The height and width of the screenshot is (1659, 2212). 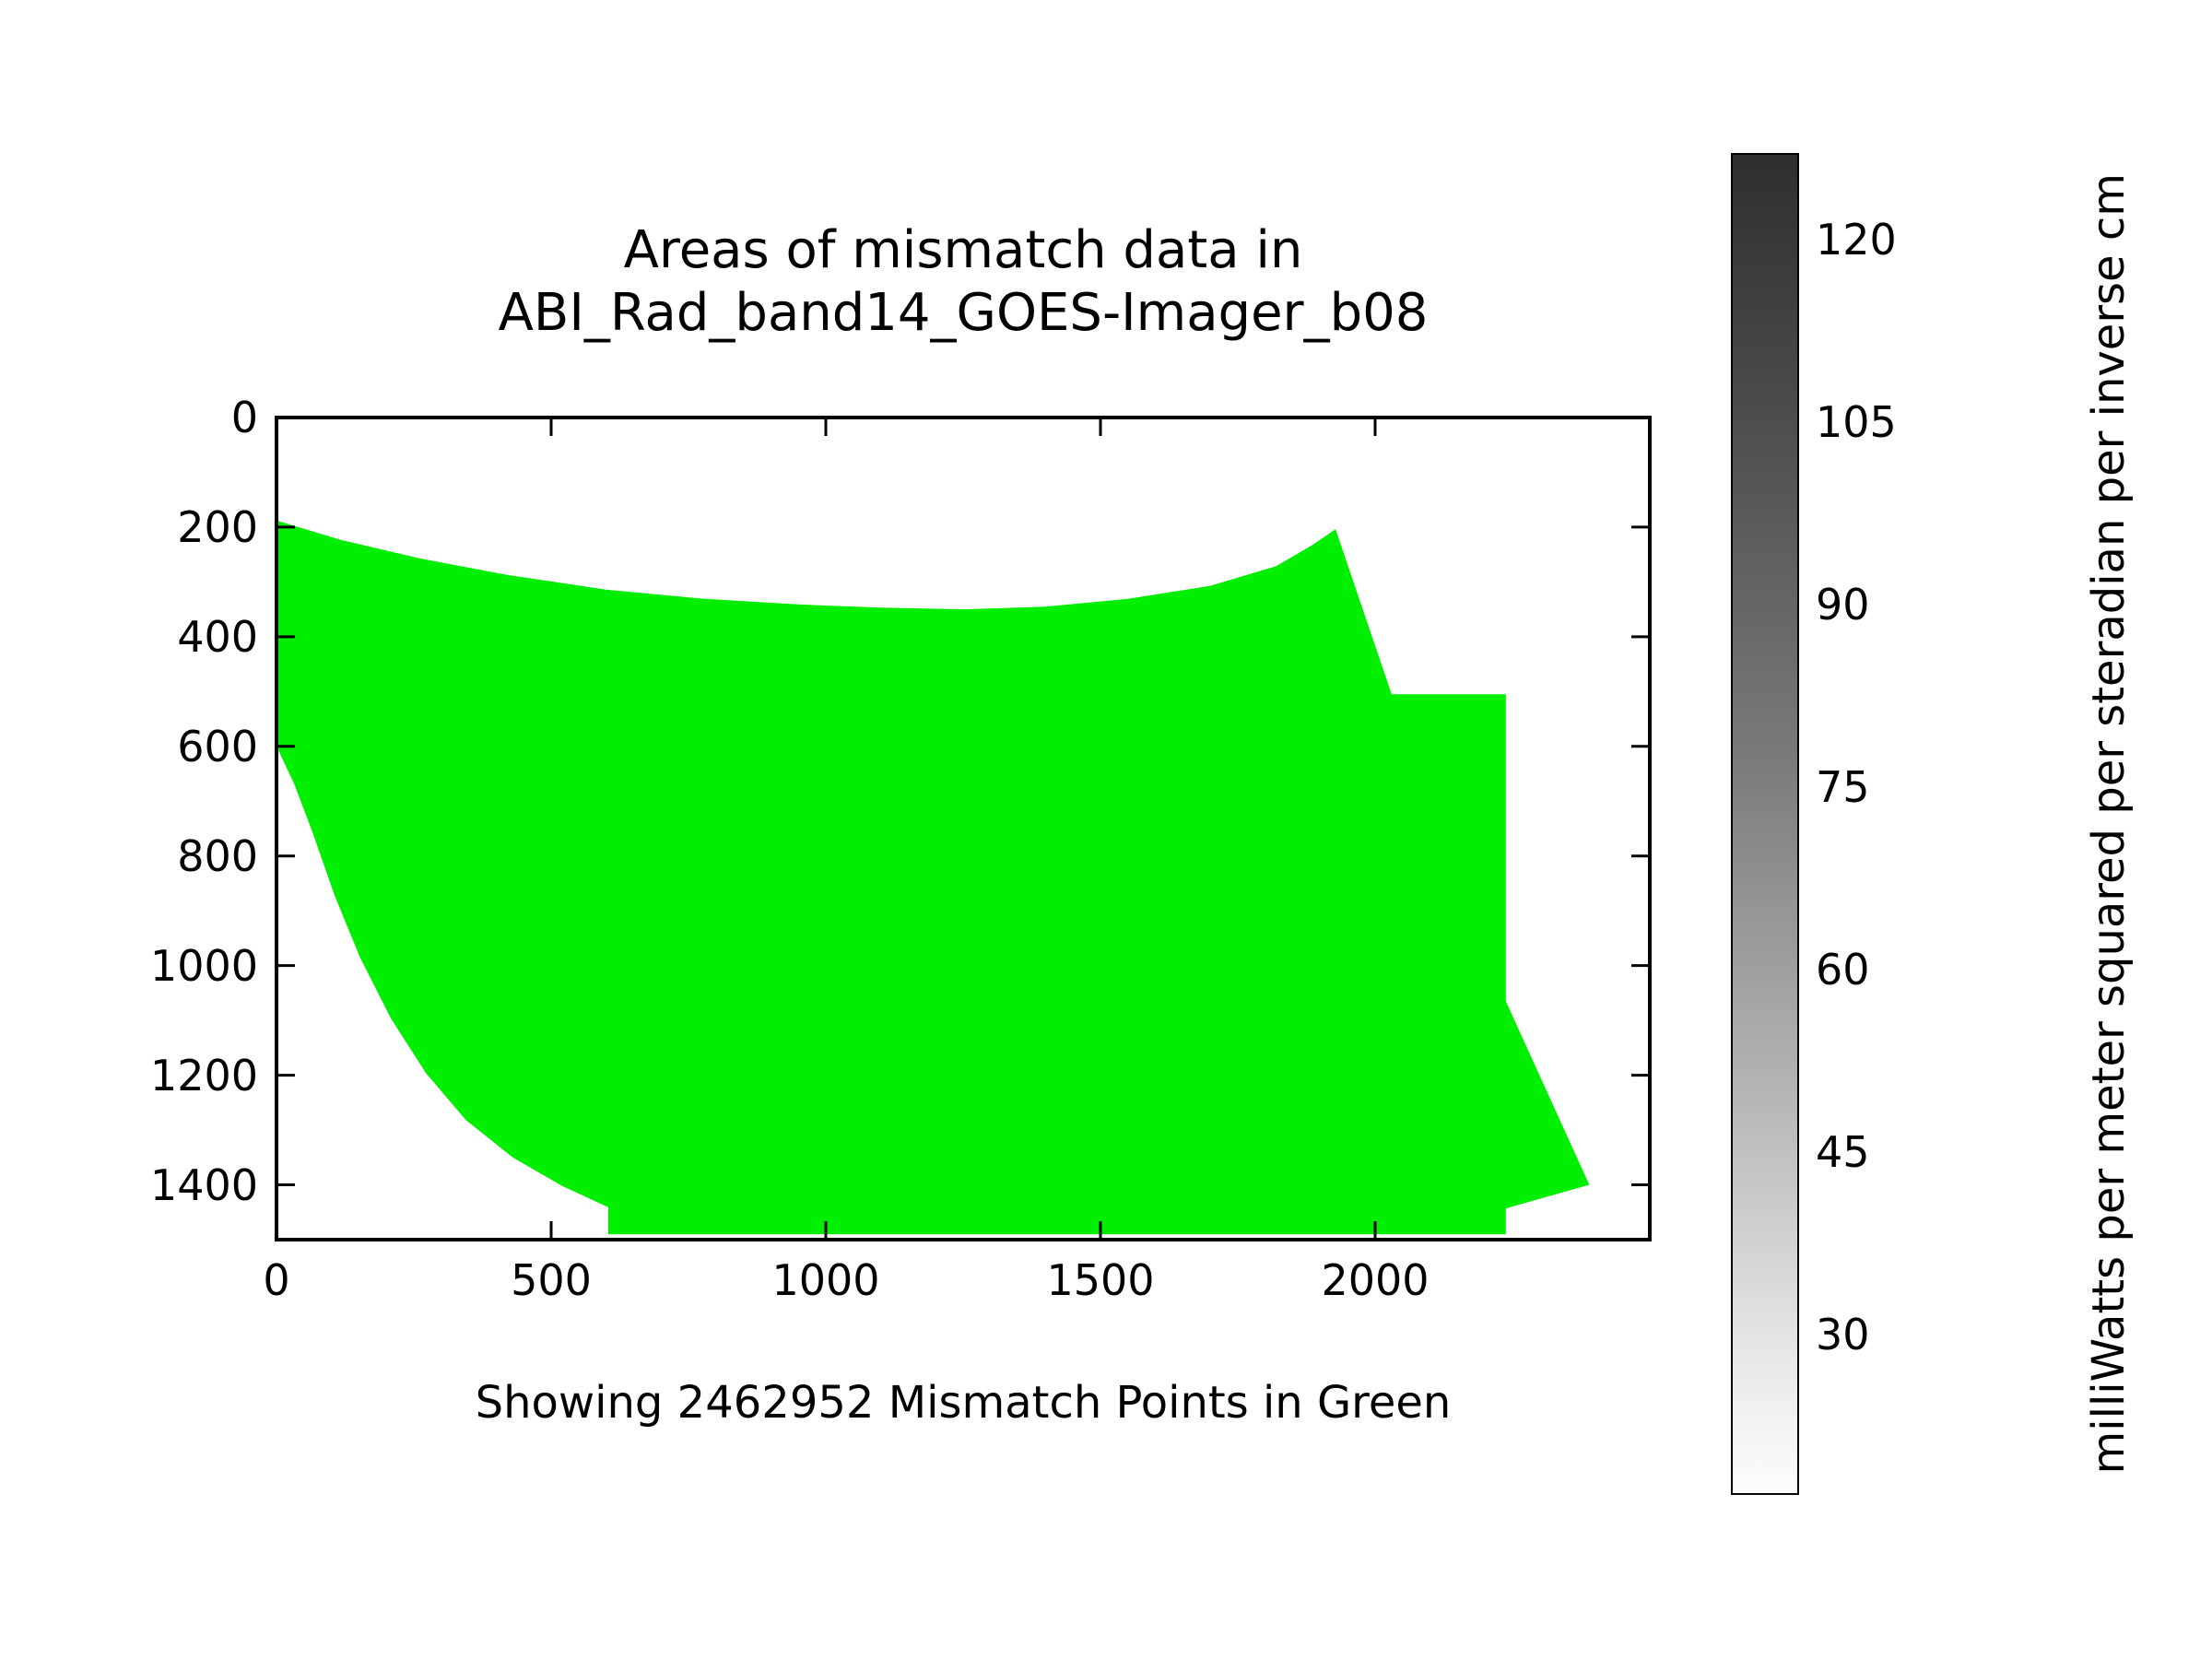 I want to click on colorbar-gradient, so click(x=1765, y=824).